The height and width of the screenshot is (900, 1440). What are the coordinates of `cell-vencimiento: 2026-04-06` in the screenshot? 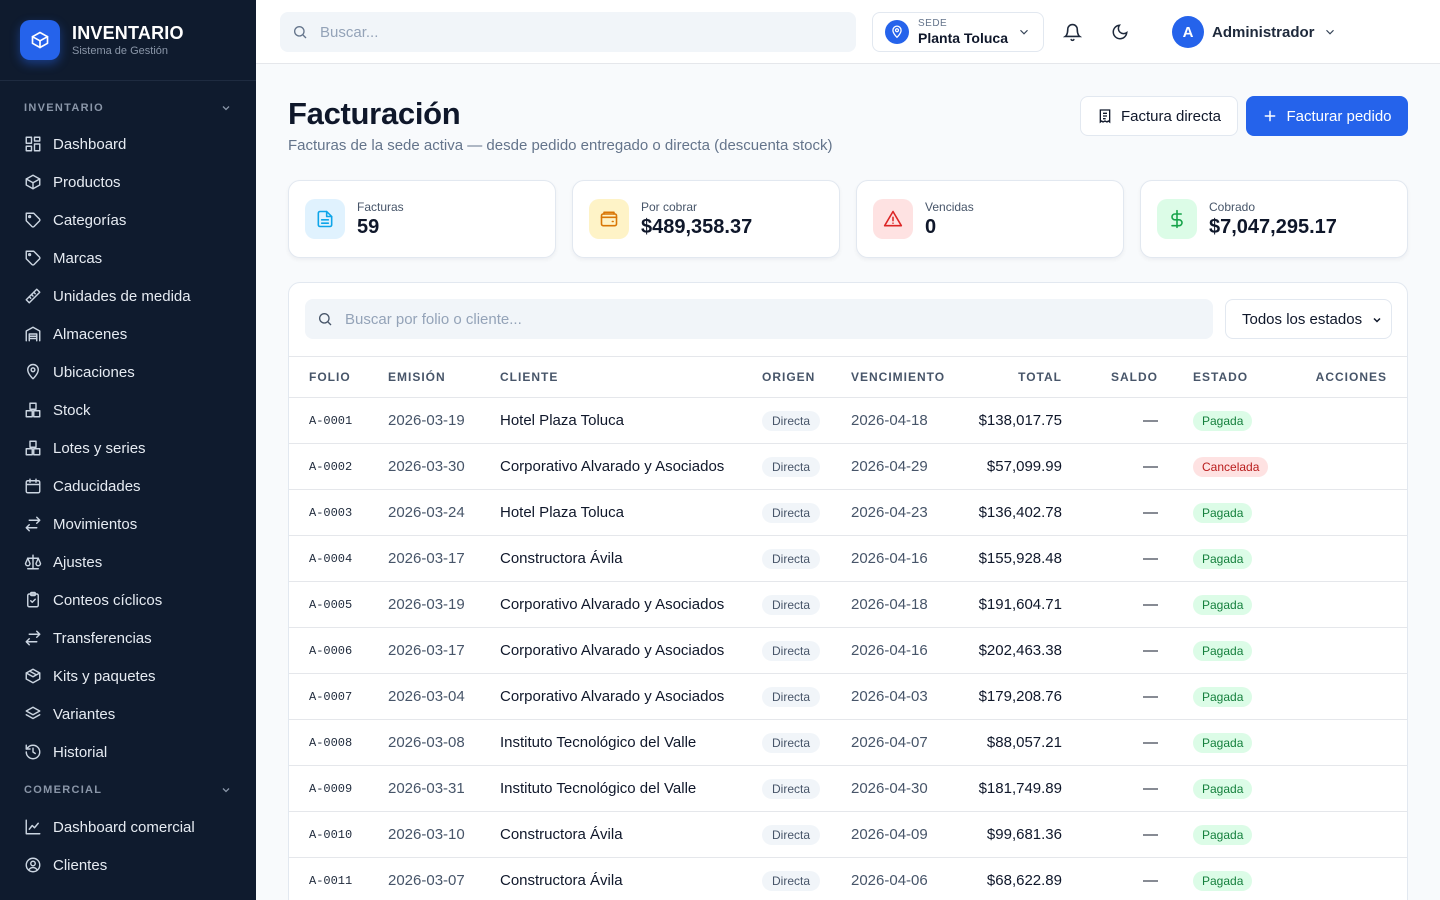 It's located at (889, 880).